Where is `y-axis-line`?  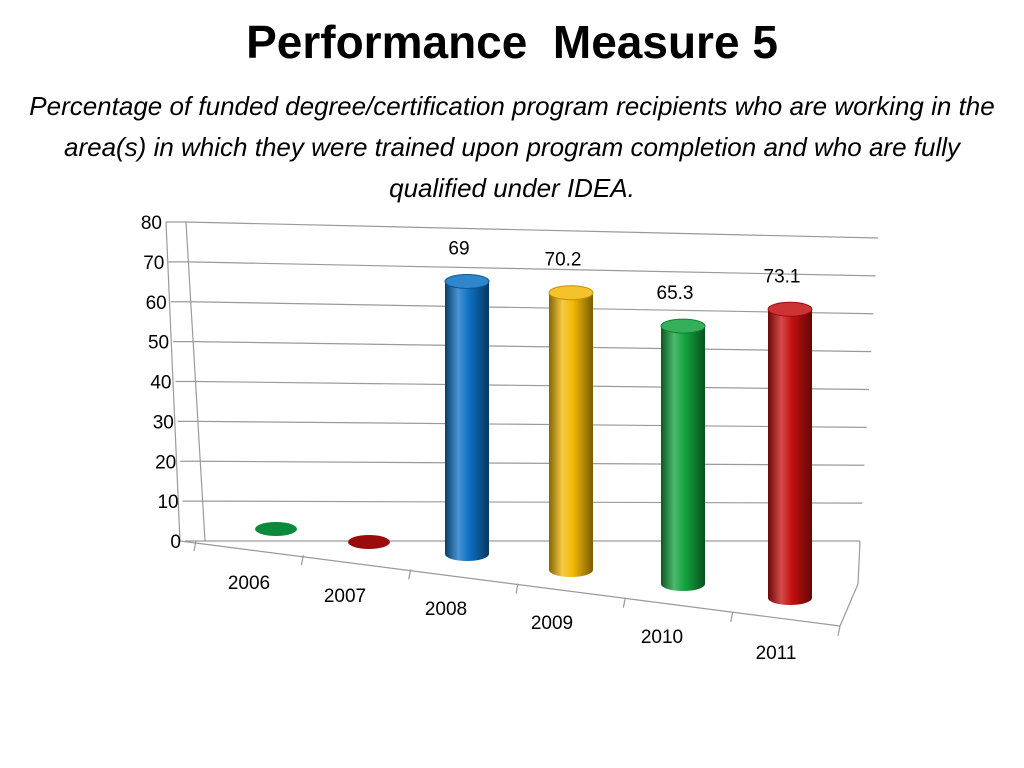 y-axis-line is located at coordinates (173, 381).